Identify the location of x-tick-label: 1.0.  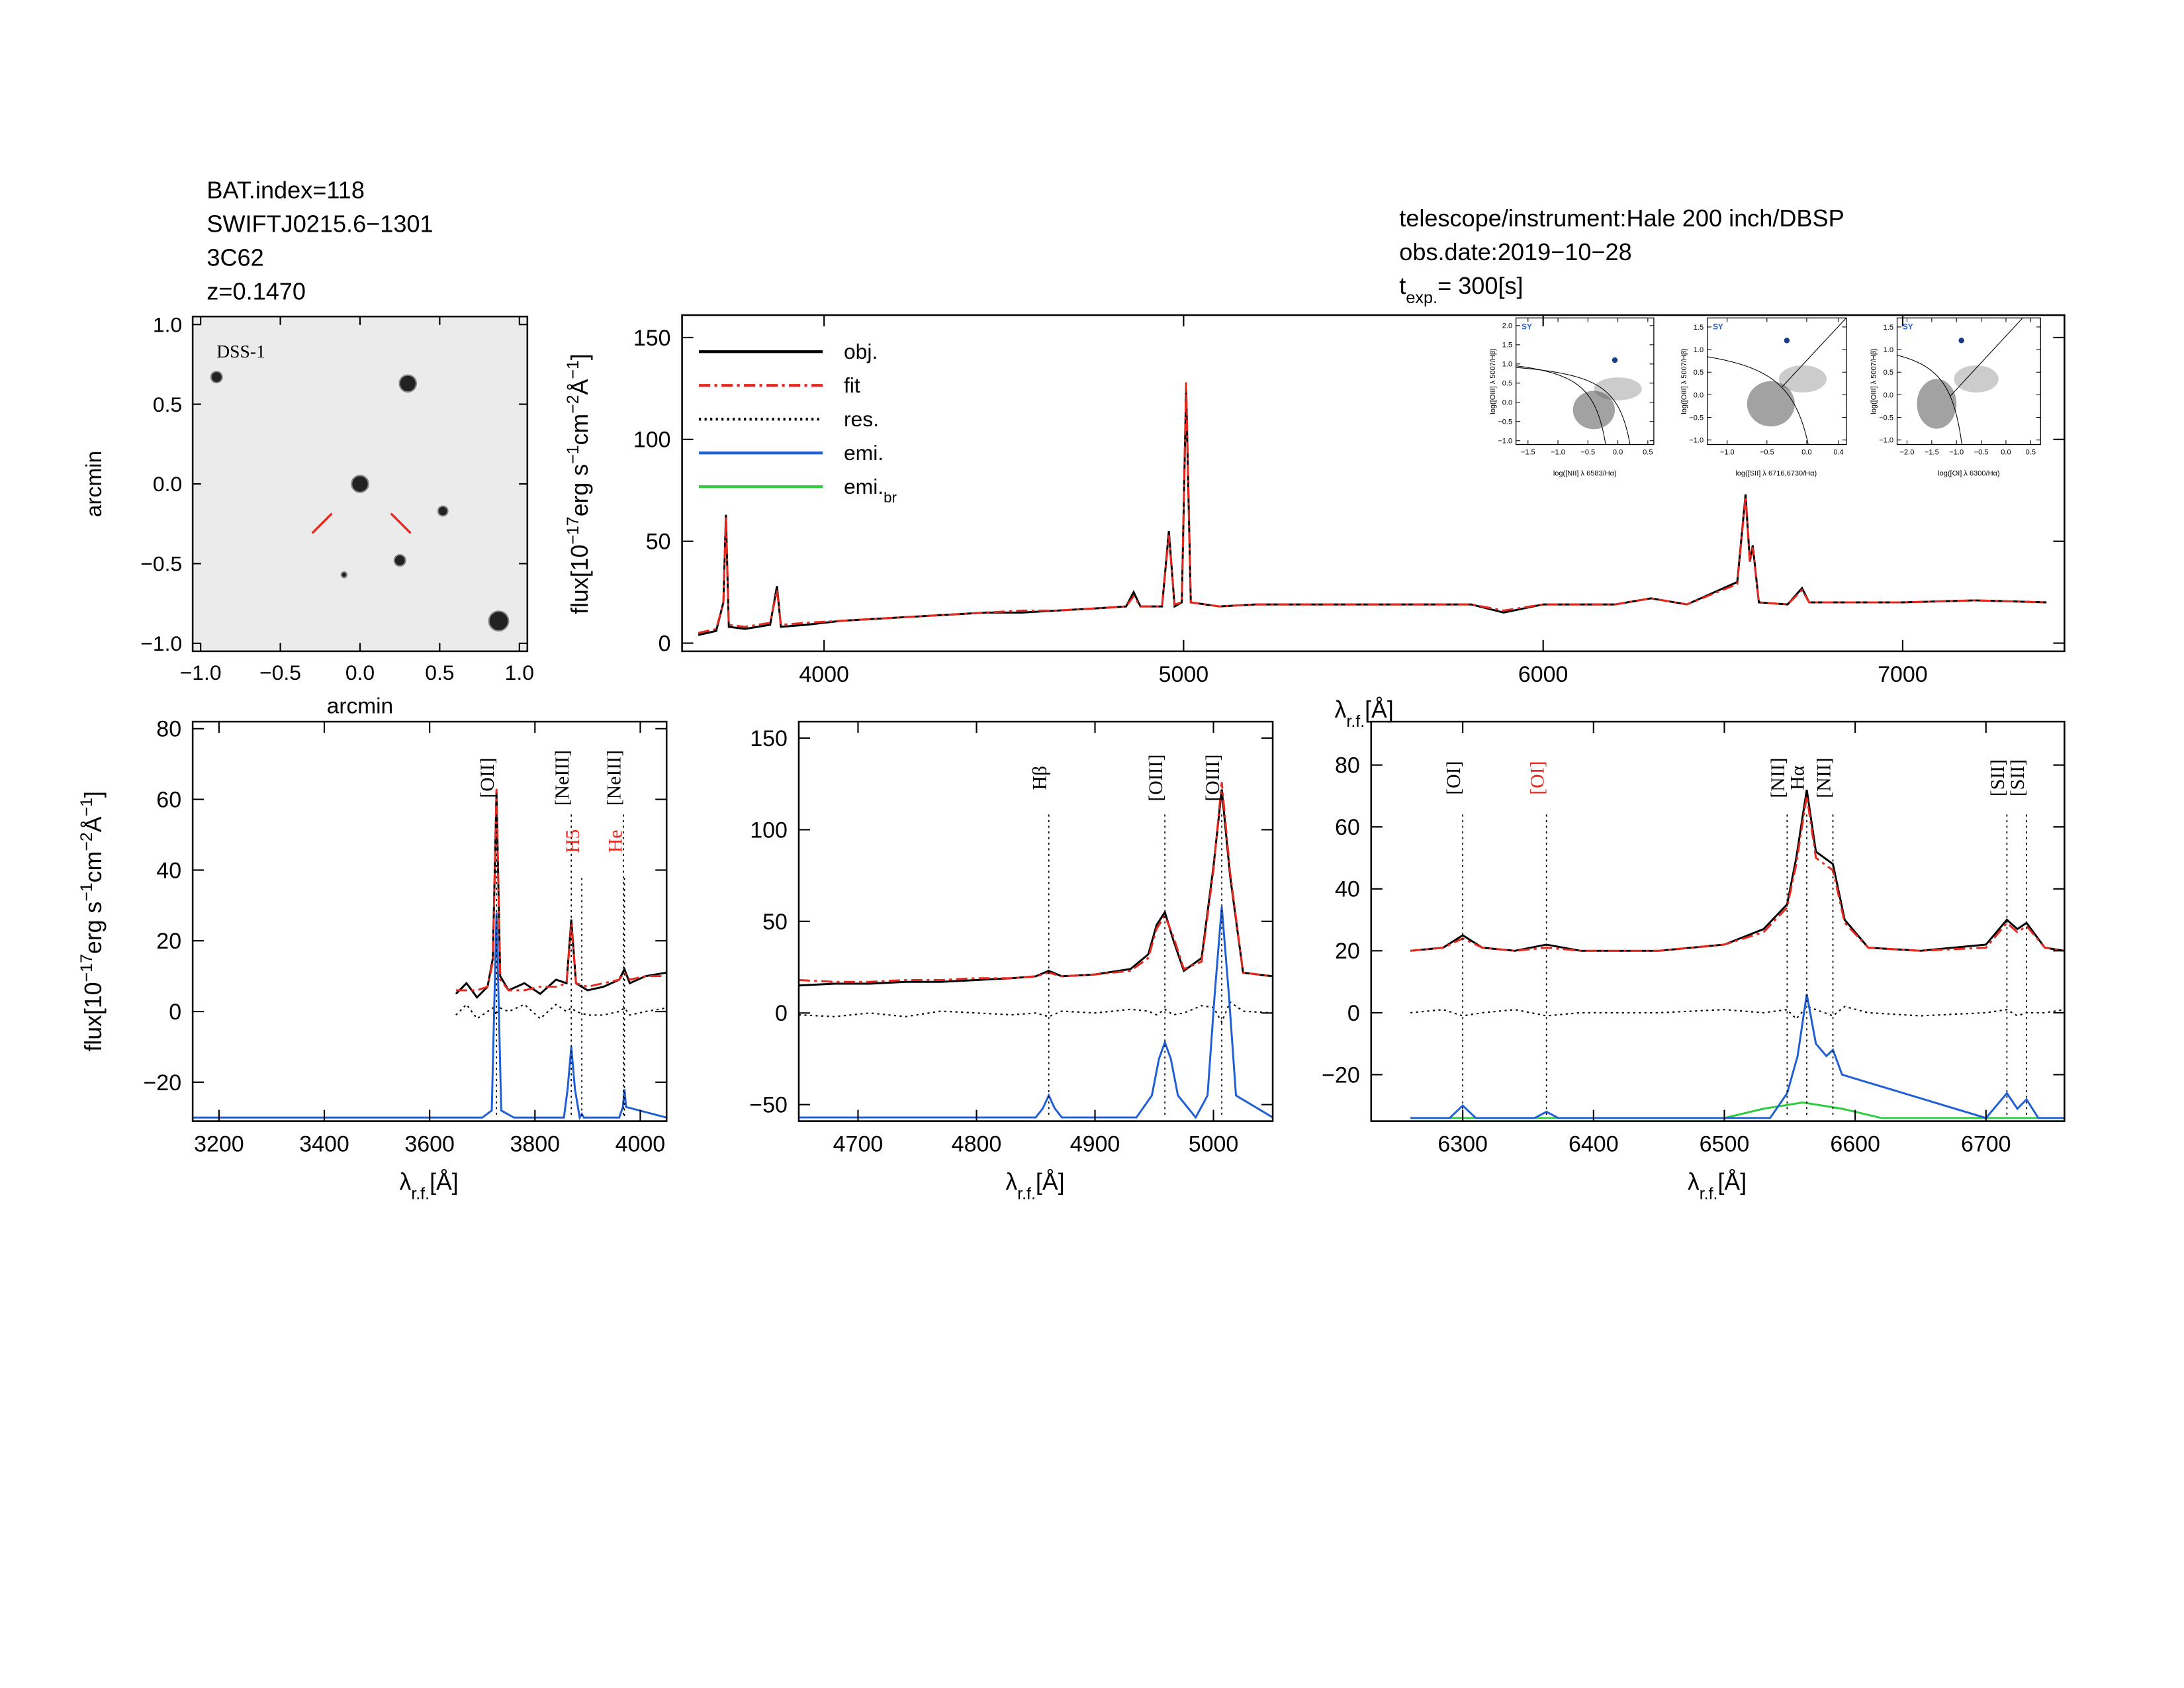
(519, 672).